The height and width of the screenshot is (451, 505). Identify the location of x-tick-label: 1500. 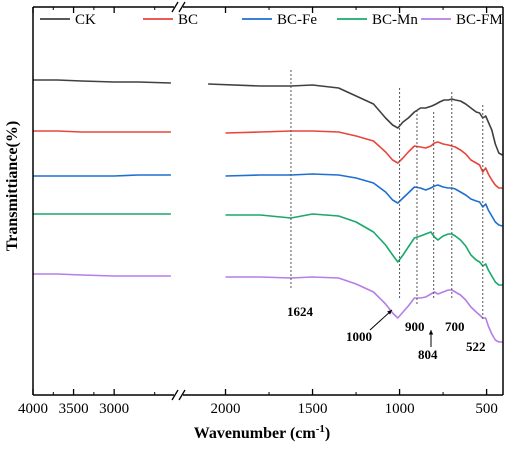
(313, 409).